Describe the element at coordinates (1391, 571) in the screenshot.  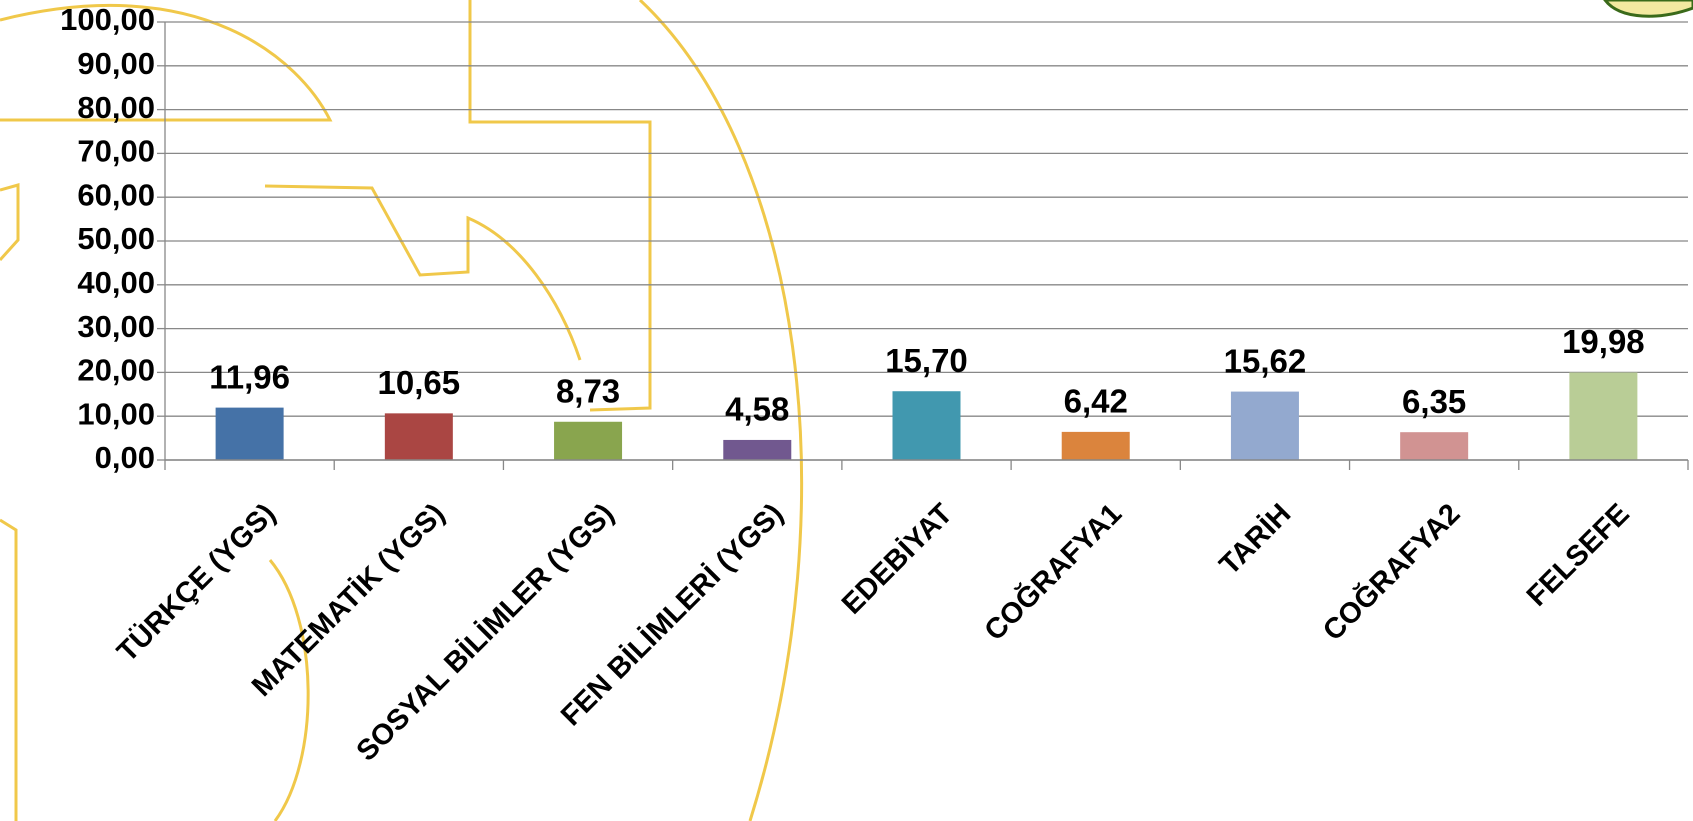
I see `x-tick-label: COĞRAFYA2` at that location.